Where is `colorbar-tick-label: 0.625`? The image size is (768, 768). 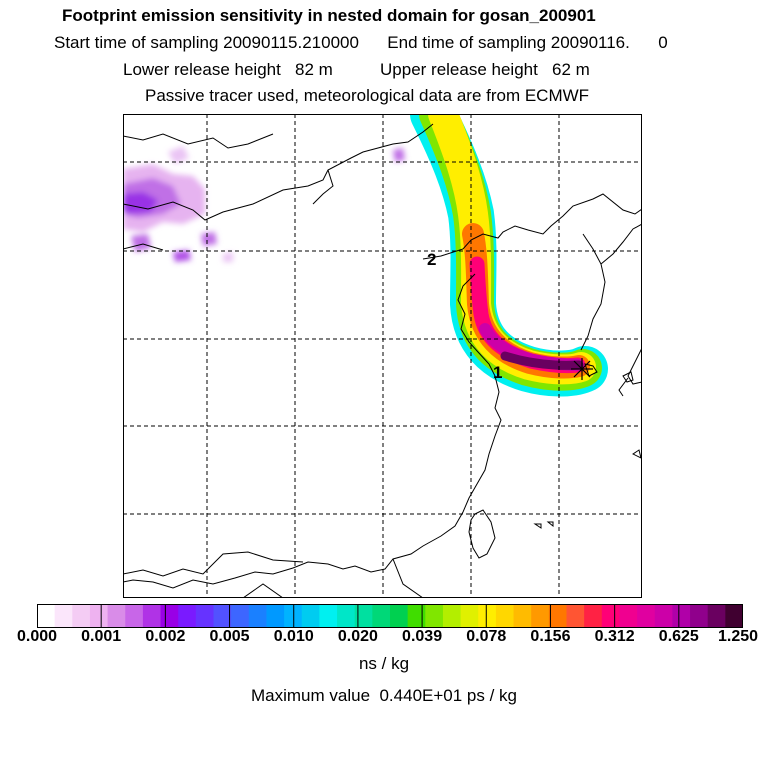
colorbar-tick-label: 0.625 is located at coordinates (678, 636).